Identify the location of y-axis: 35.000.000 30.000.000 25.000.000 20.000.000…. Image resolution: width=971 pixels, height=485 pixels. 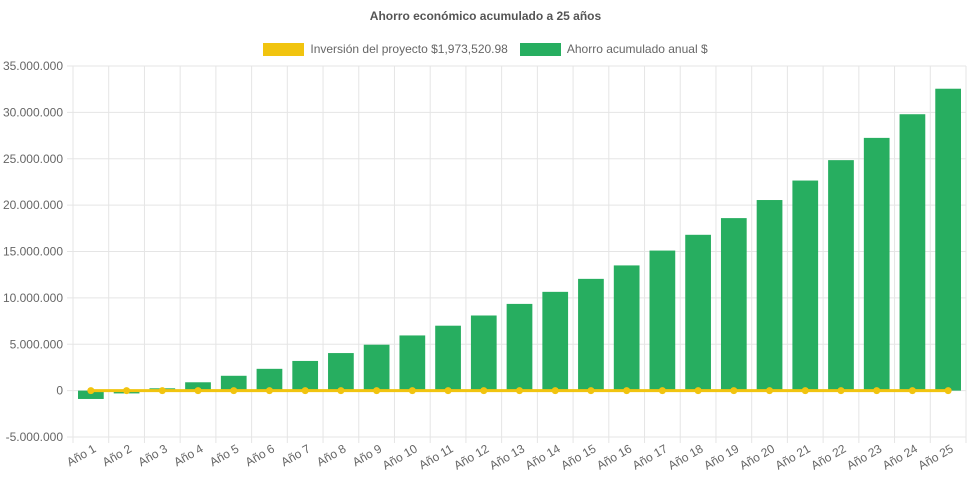
(33, 251).